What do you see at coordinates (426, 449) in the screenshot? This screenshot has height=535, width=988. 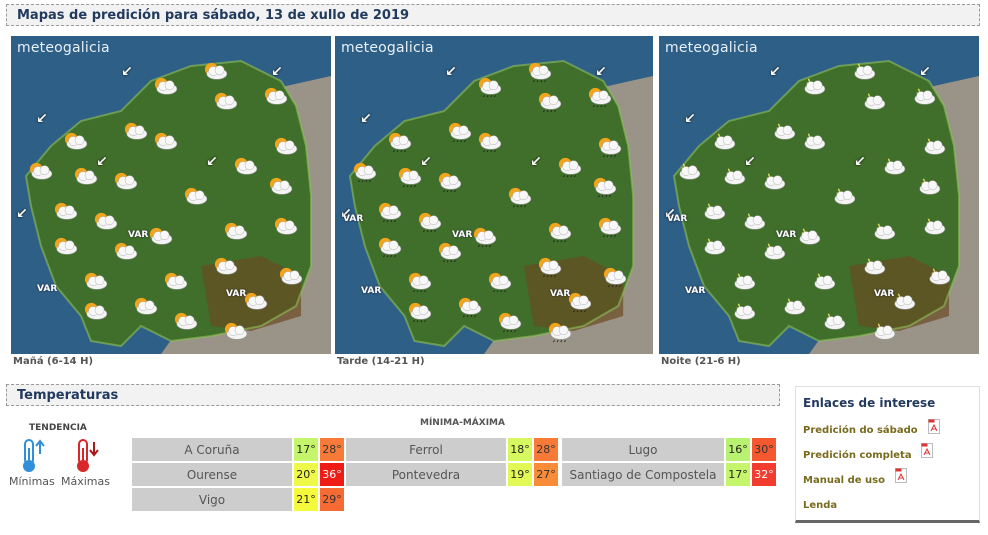 I see `city-name: Ferrol` at bounding box center [426, 449].